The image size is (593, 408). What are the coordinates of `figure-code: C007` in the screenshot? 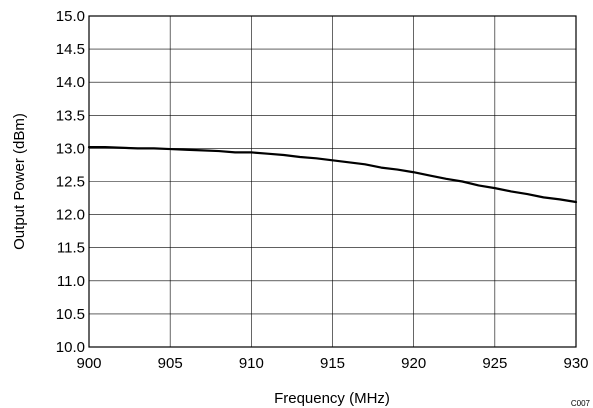 It's located at (581, 403).